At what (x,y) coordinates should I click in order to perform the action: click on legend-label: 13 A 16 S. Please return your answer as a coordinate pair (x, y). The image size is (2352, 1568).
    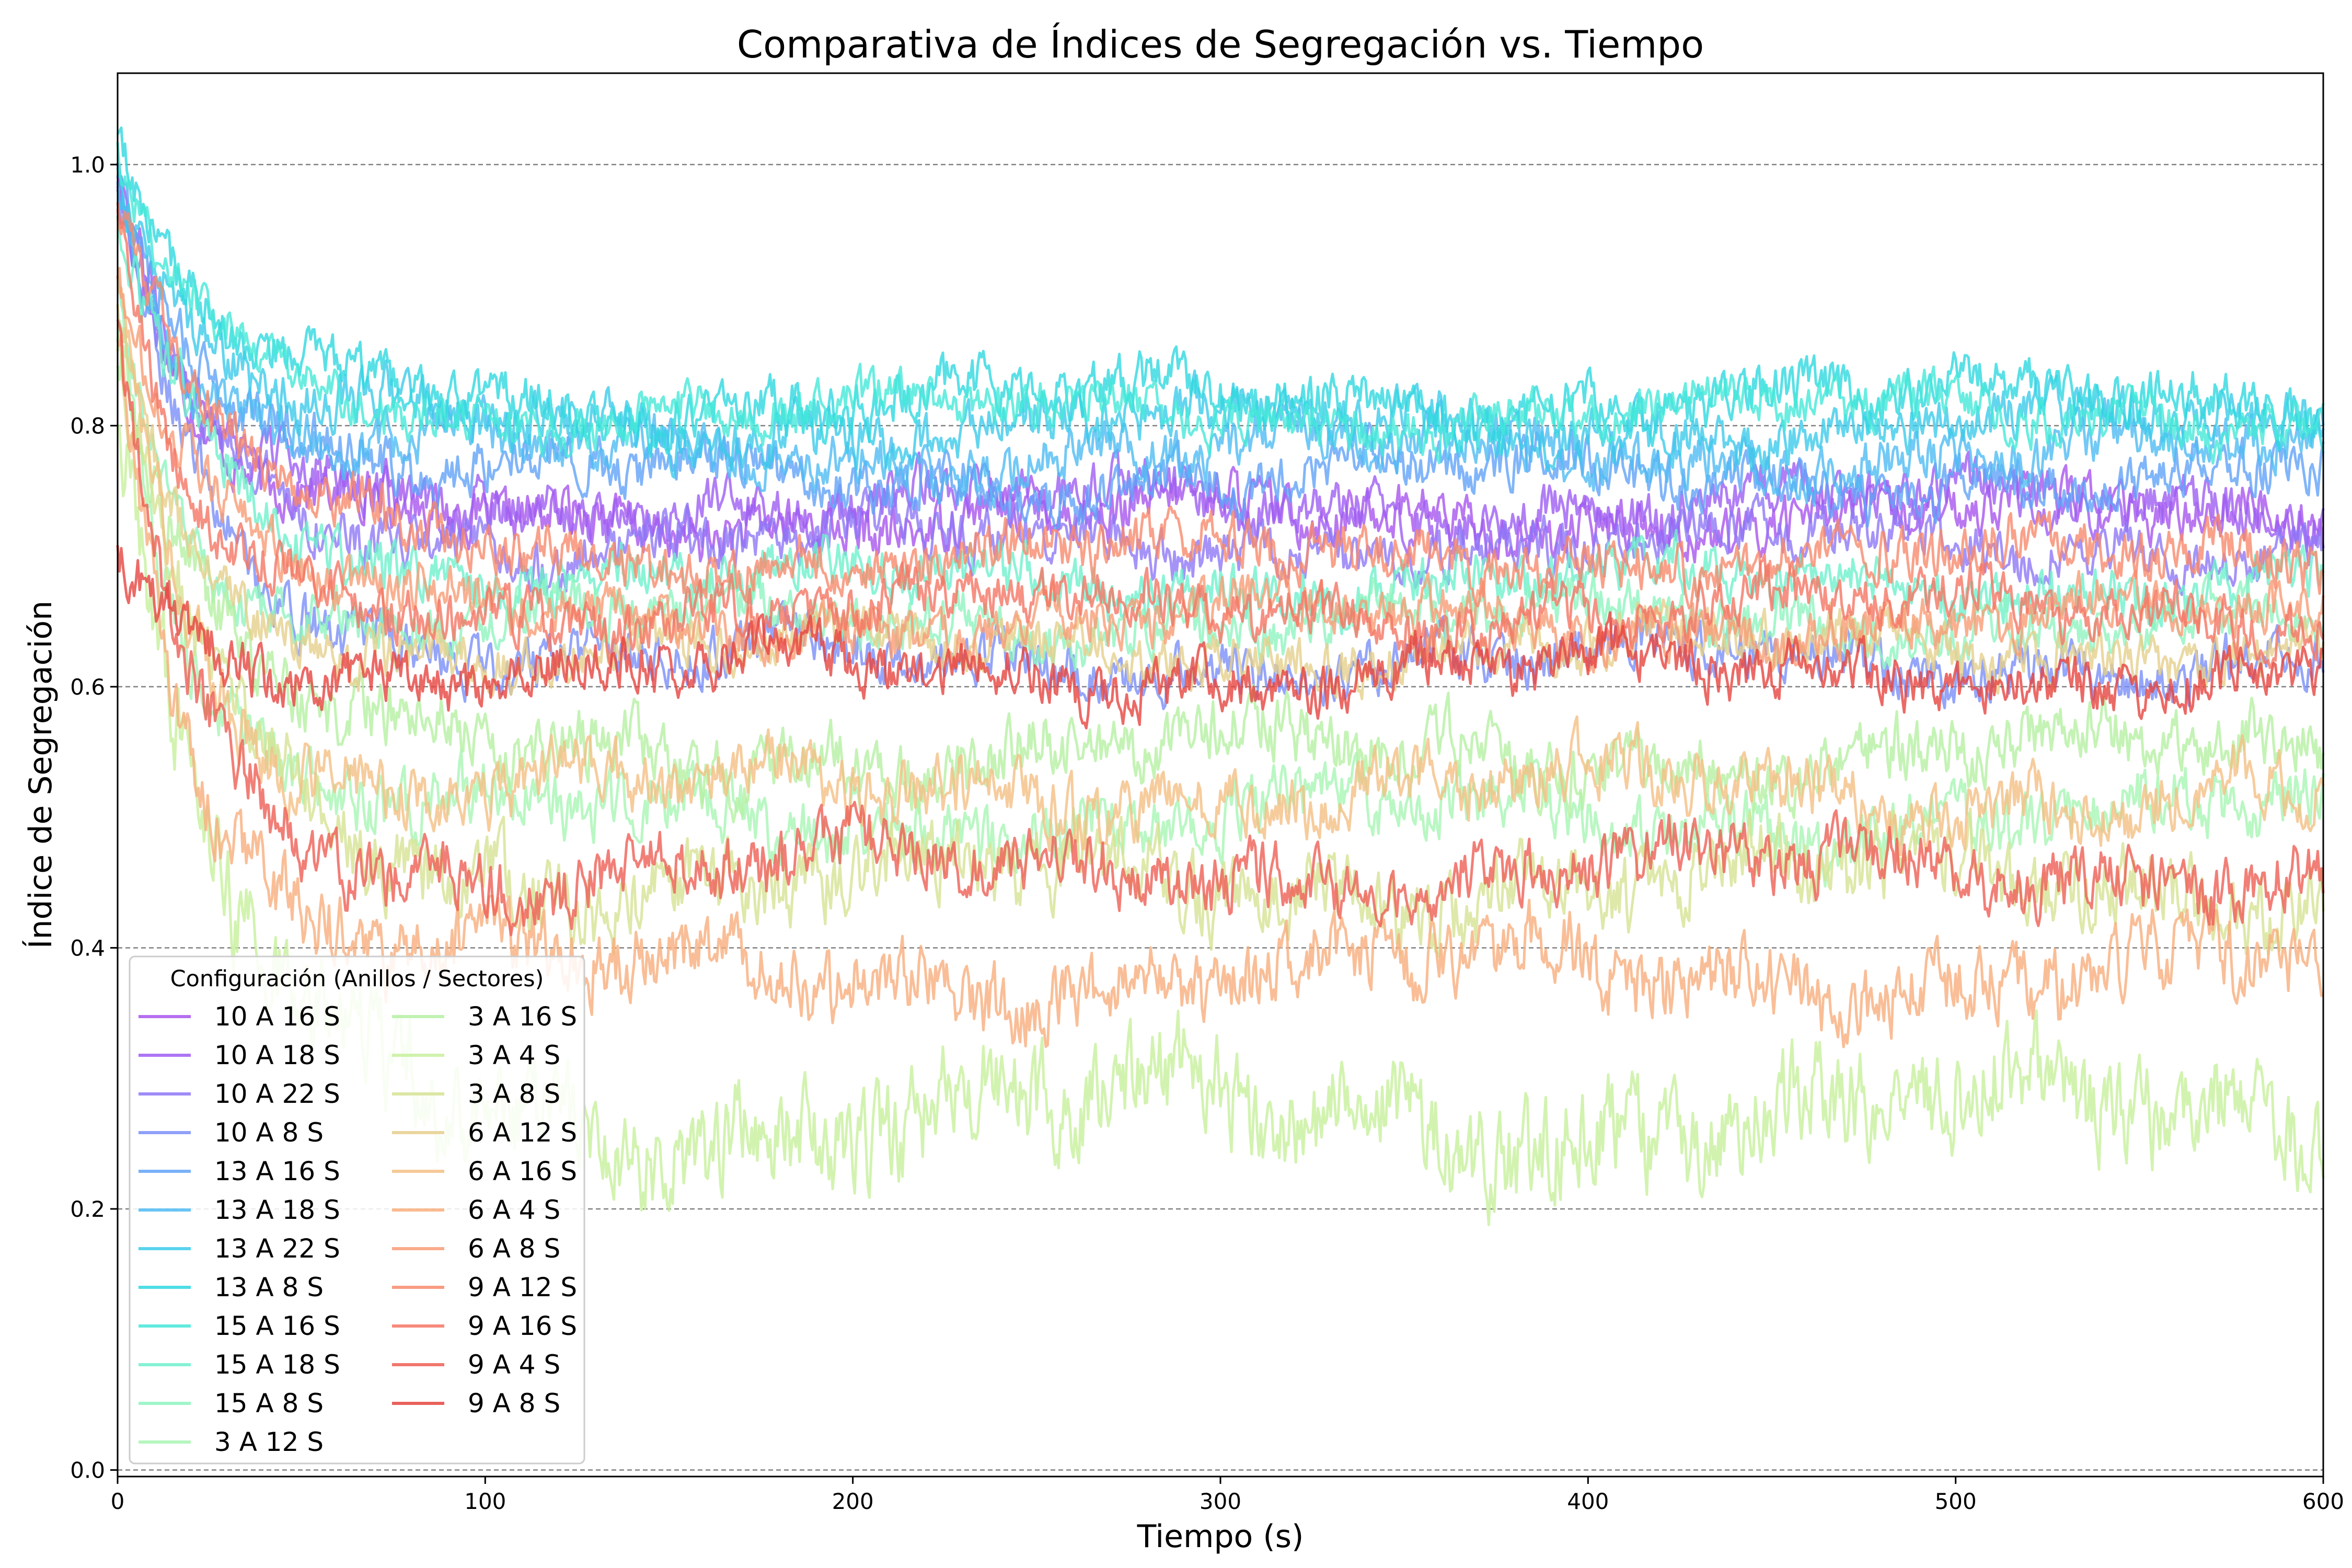
    Looking at the image, I should click on (277, 1171).